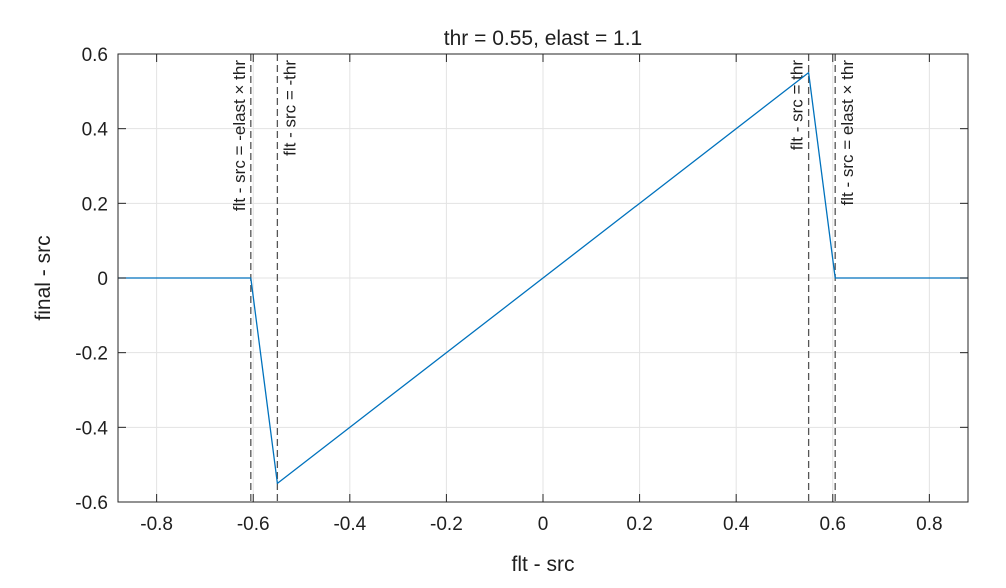 Image resolution: width=1006 pixels, height=588 pixels. Describe the element at coordinates (253, 524) in the screenshot. I see `x-tick-label: -0.6` at that location.